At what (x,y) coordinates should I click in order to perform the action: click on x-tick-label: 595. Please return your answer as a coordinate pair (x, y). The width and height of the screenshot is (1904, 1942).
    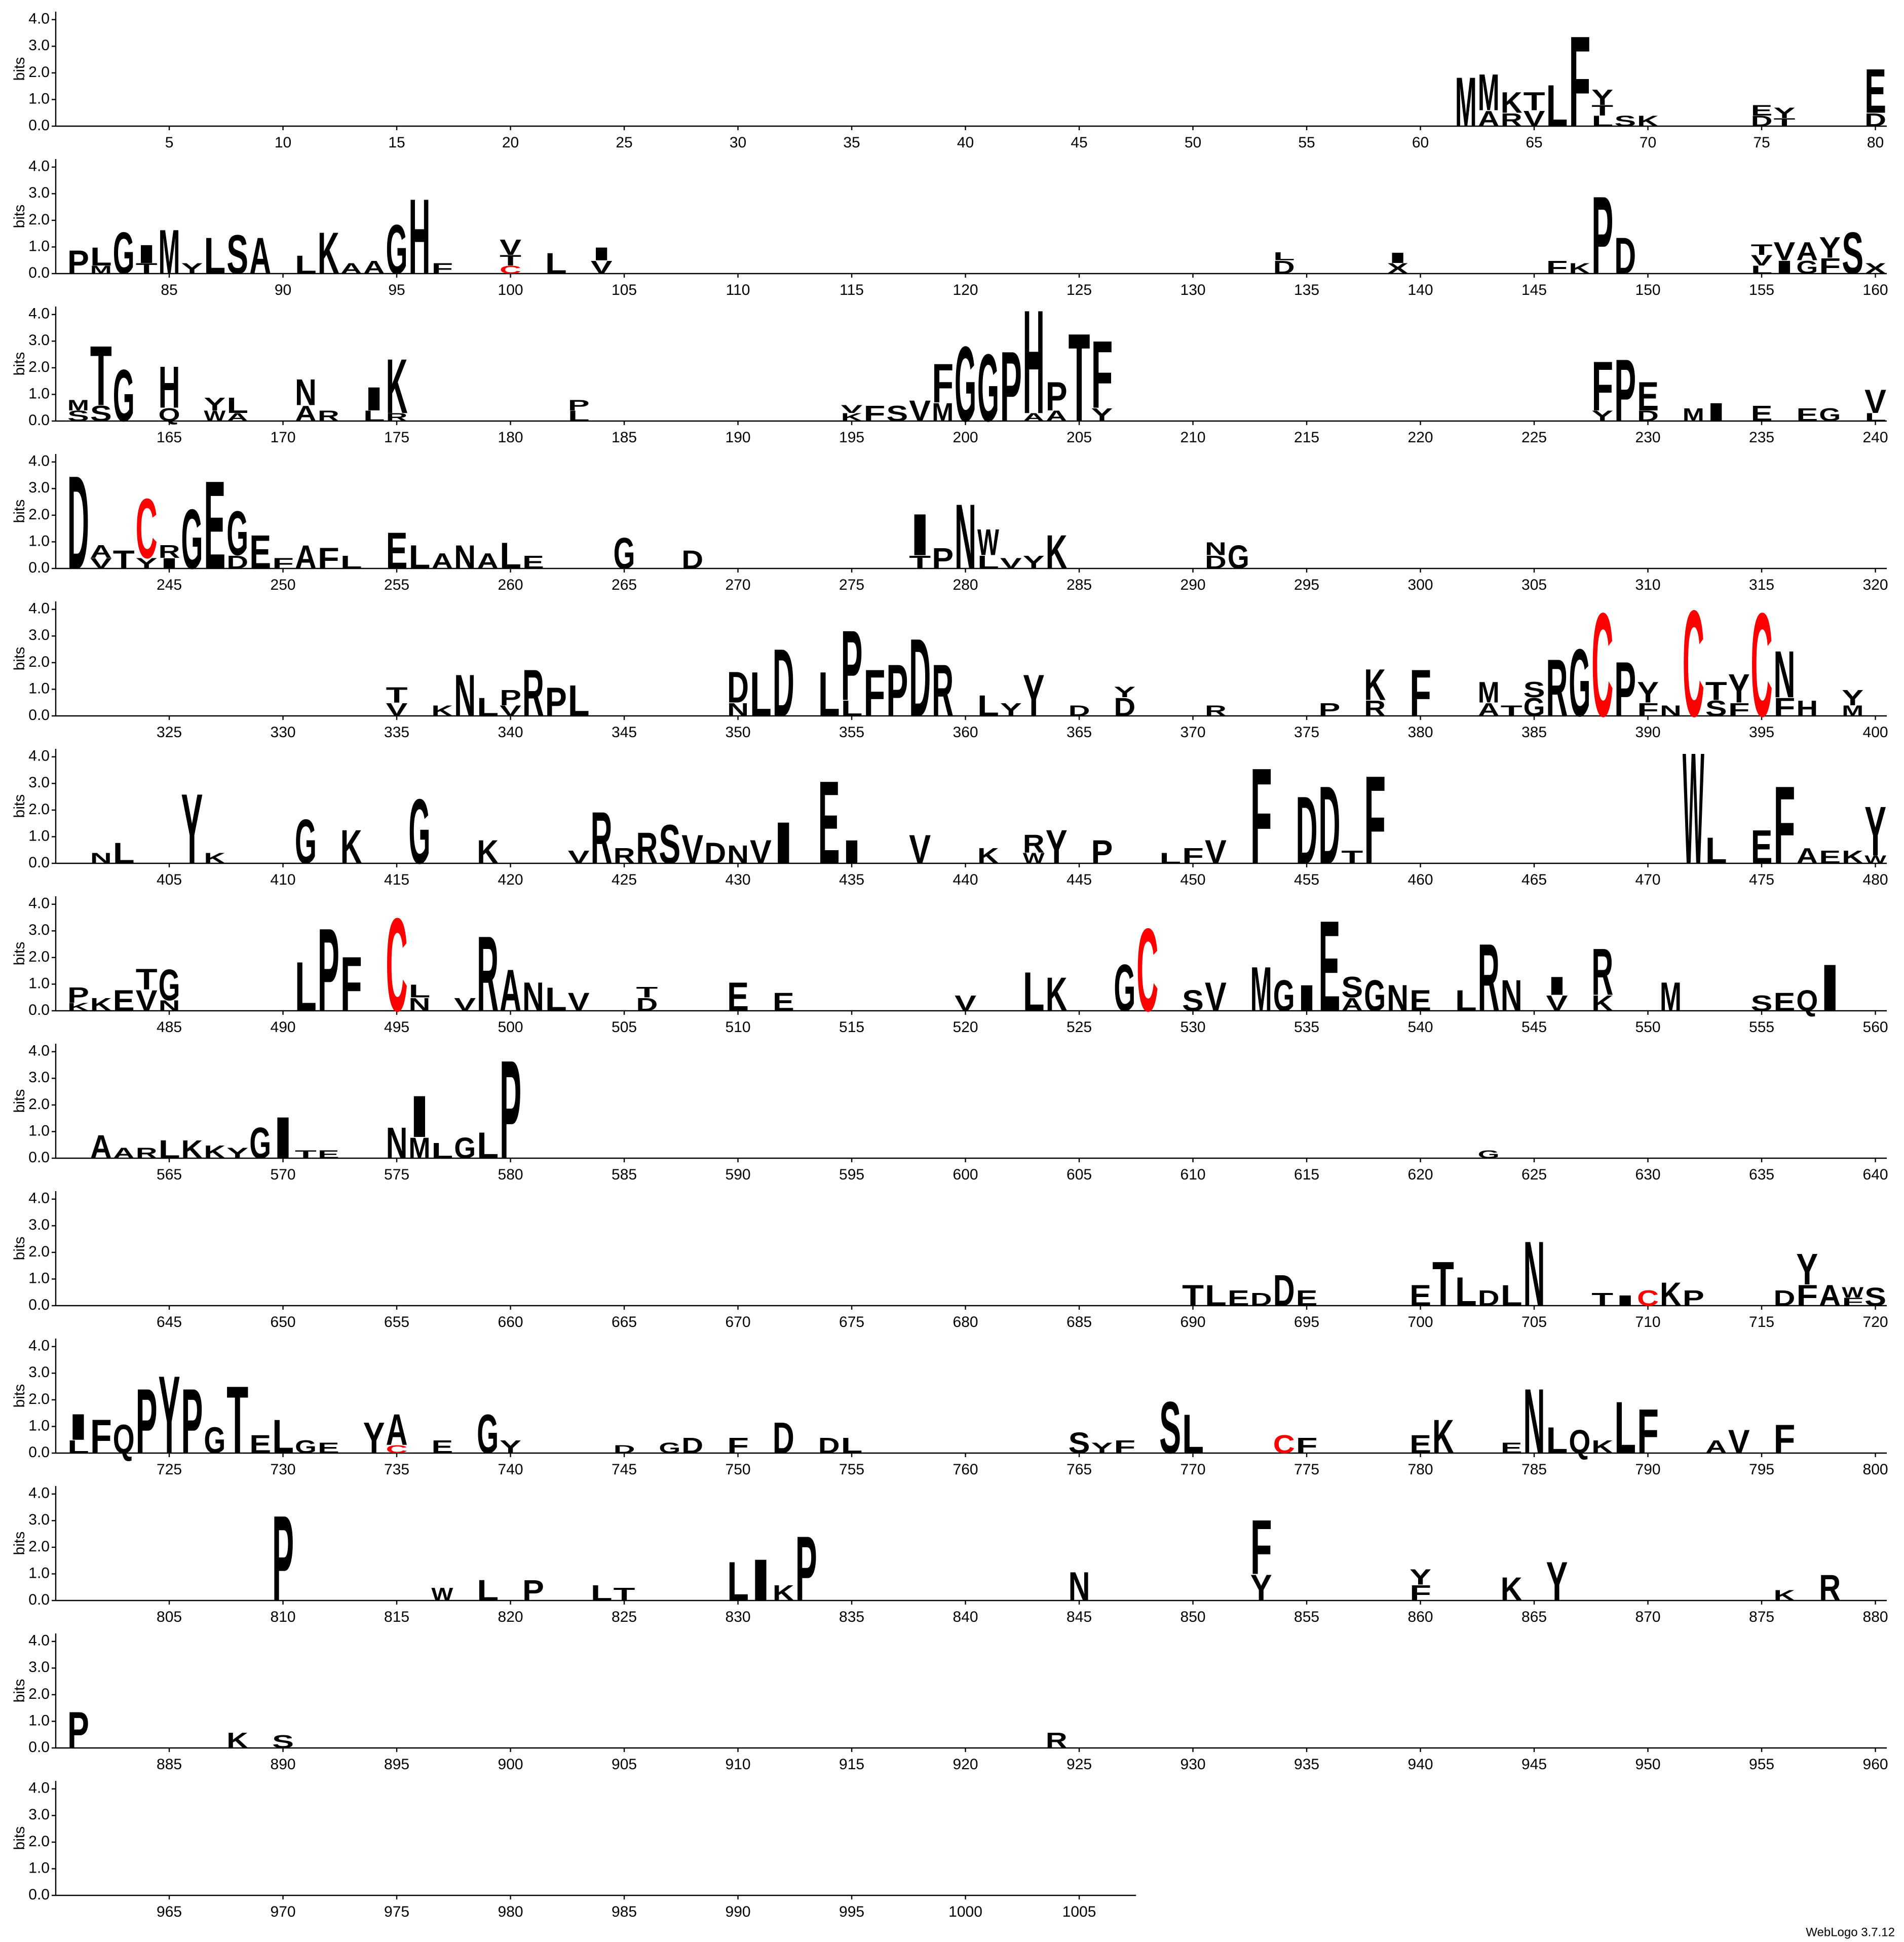
    Looking at the image, I should click on (851, 1174).